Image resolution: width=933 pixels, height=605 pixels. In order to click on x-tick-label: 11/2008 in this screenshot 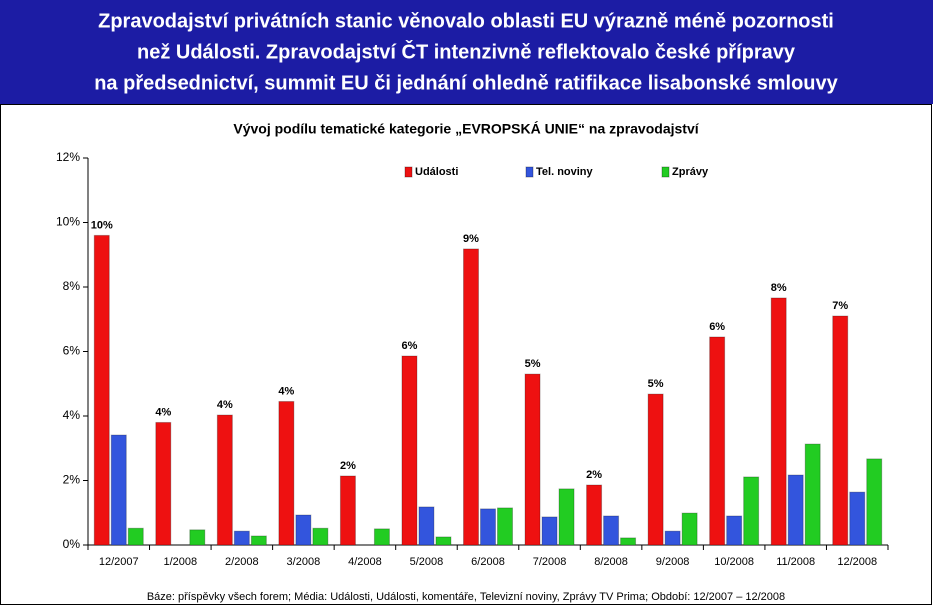, I will do `click(795, 562)`.